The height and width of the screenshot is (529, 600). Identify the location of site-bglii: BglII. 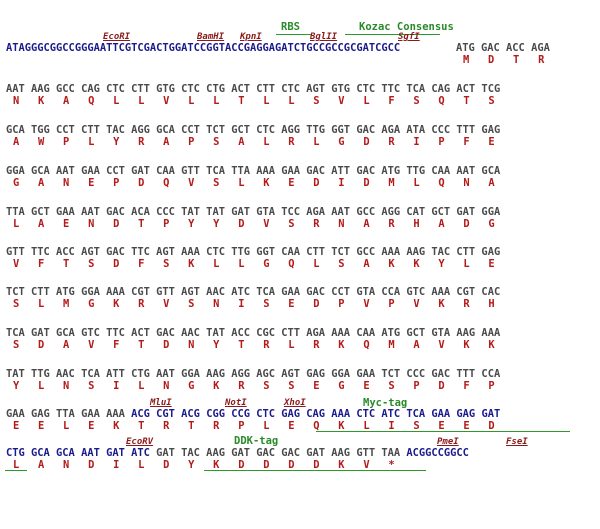
(324, 37).